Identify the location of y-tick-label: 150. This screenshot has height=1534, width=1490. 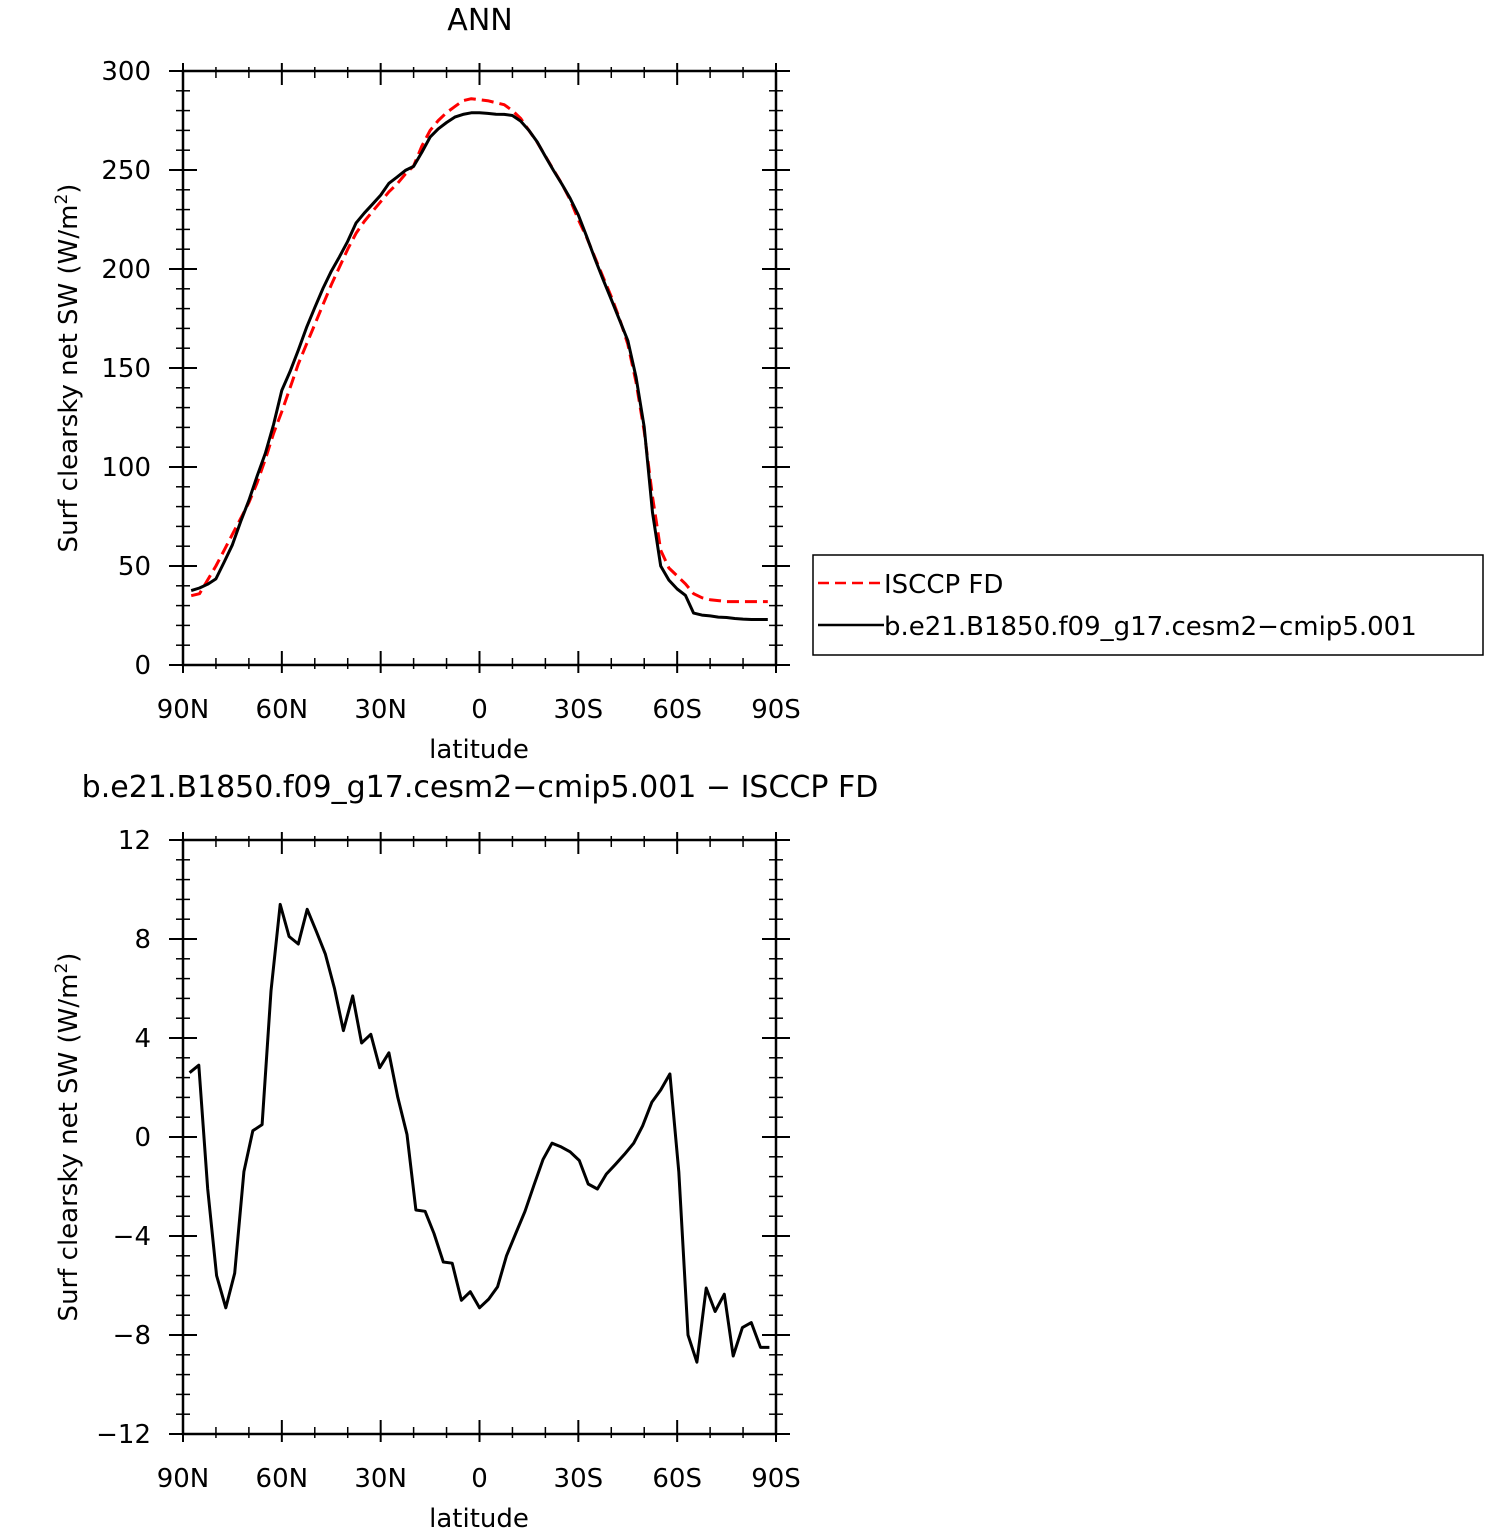
(126, 369).